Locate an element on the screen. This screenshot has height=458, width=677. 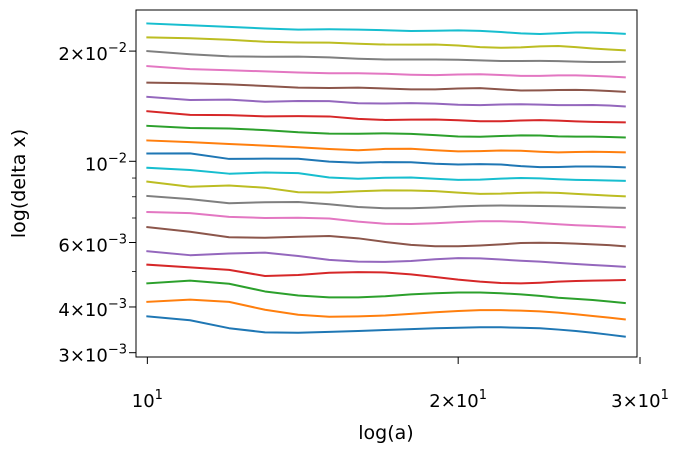
y-tick-label-4: 10−2 is located at coordinates (106, 163).